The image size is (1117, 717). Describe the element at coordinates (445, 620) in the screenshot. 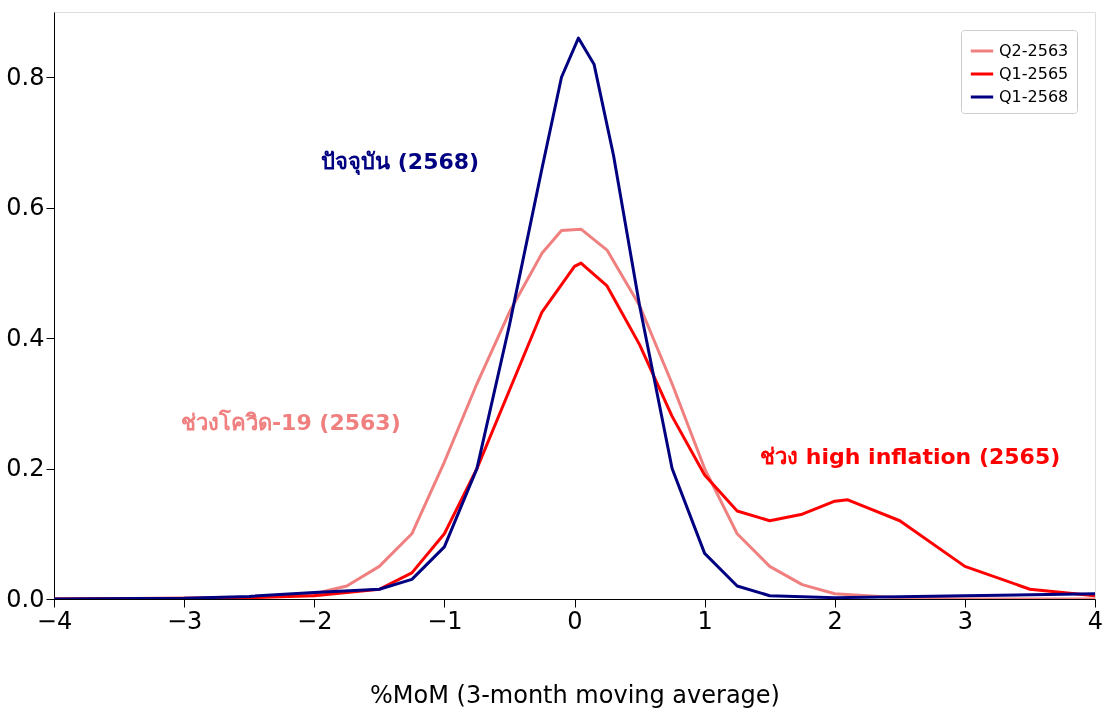

I see `x-tick-label: −1` at that location.